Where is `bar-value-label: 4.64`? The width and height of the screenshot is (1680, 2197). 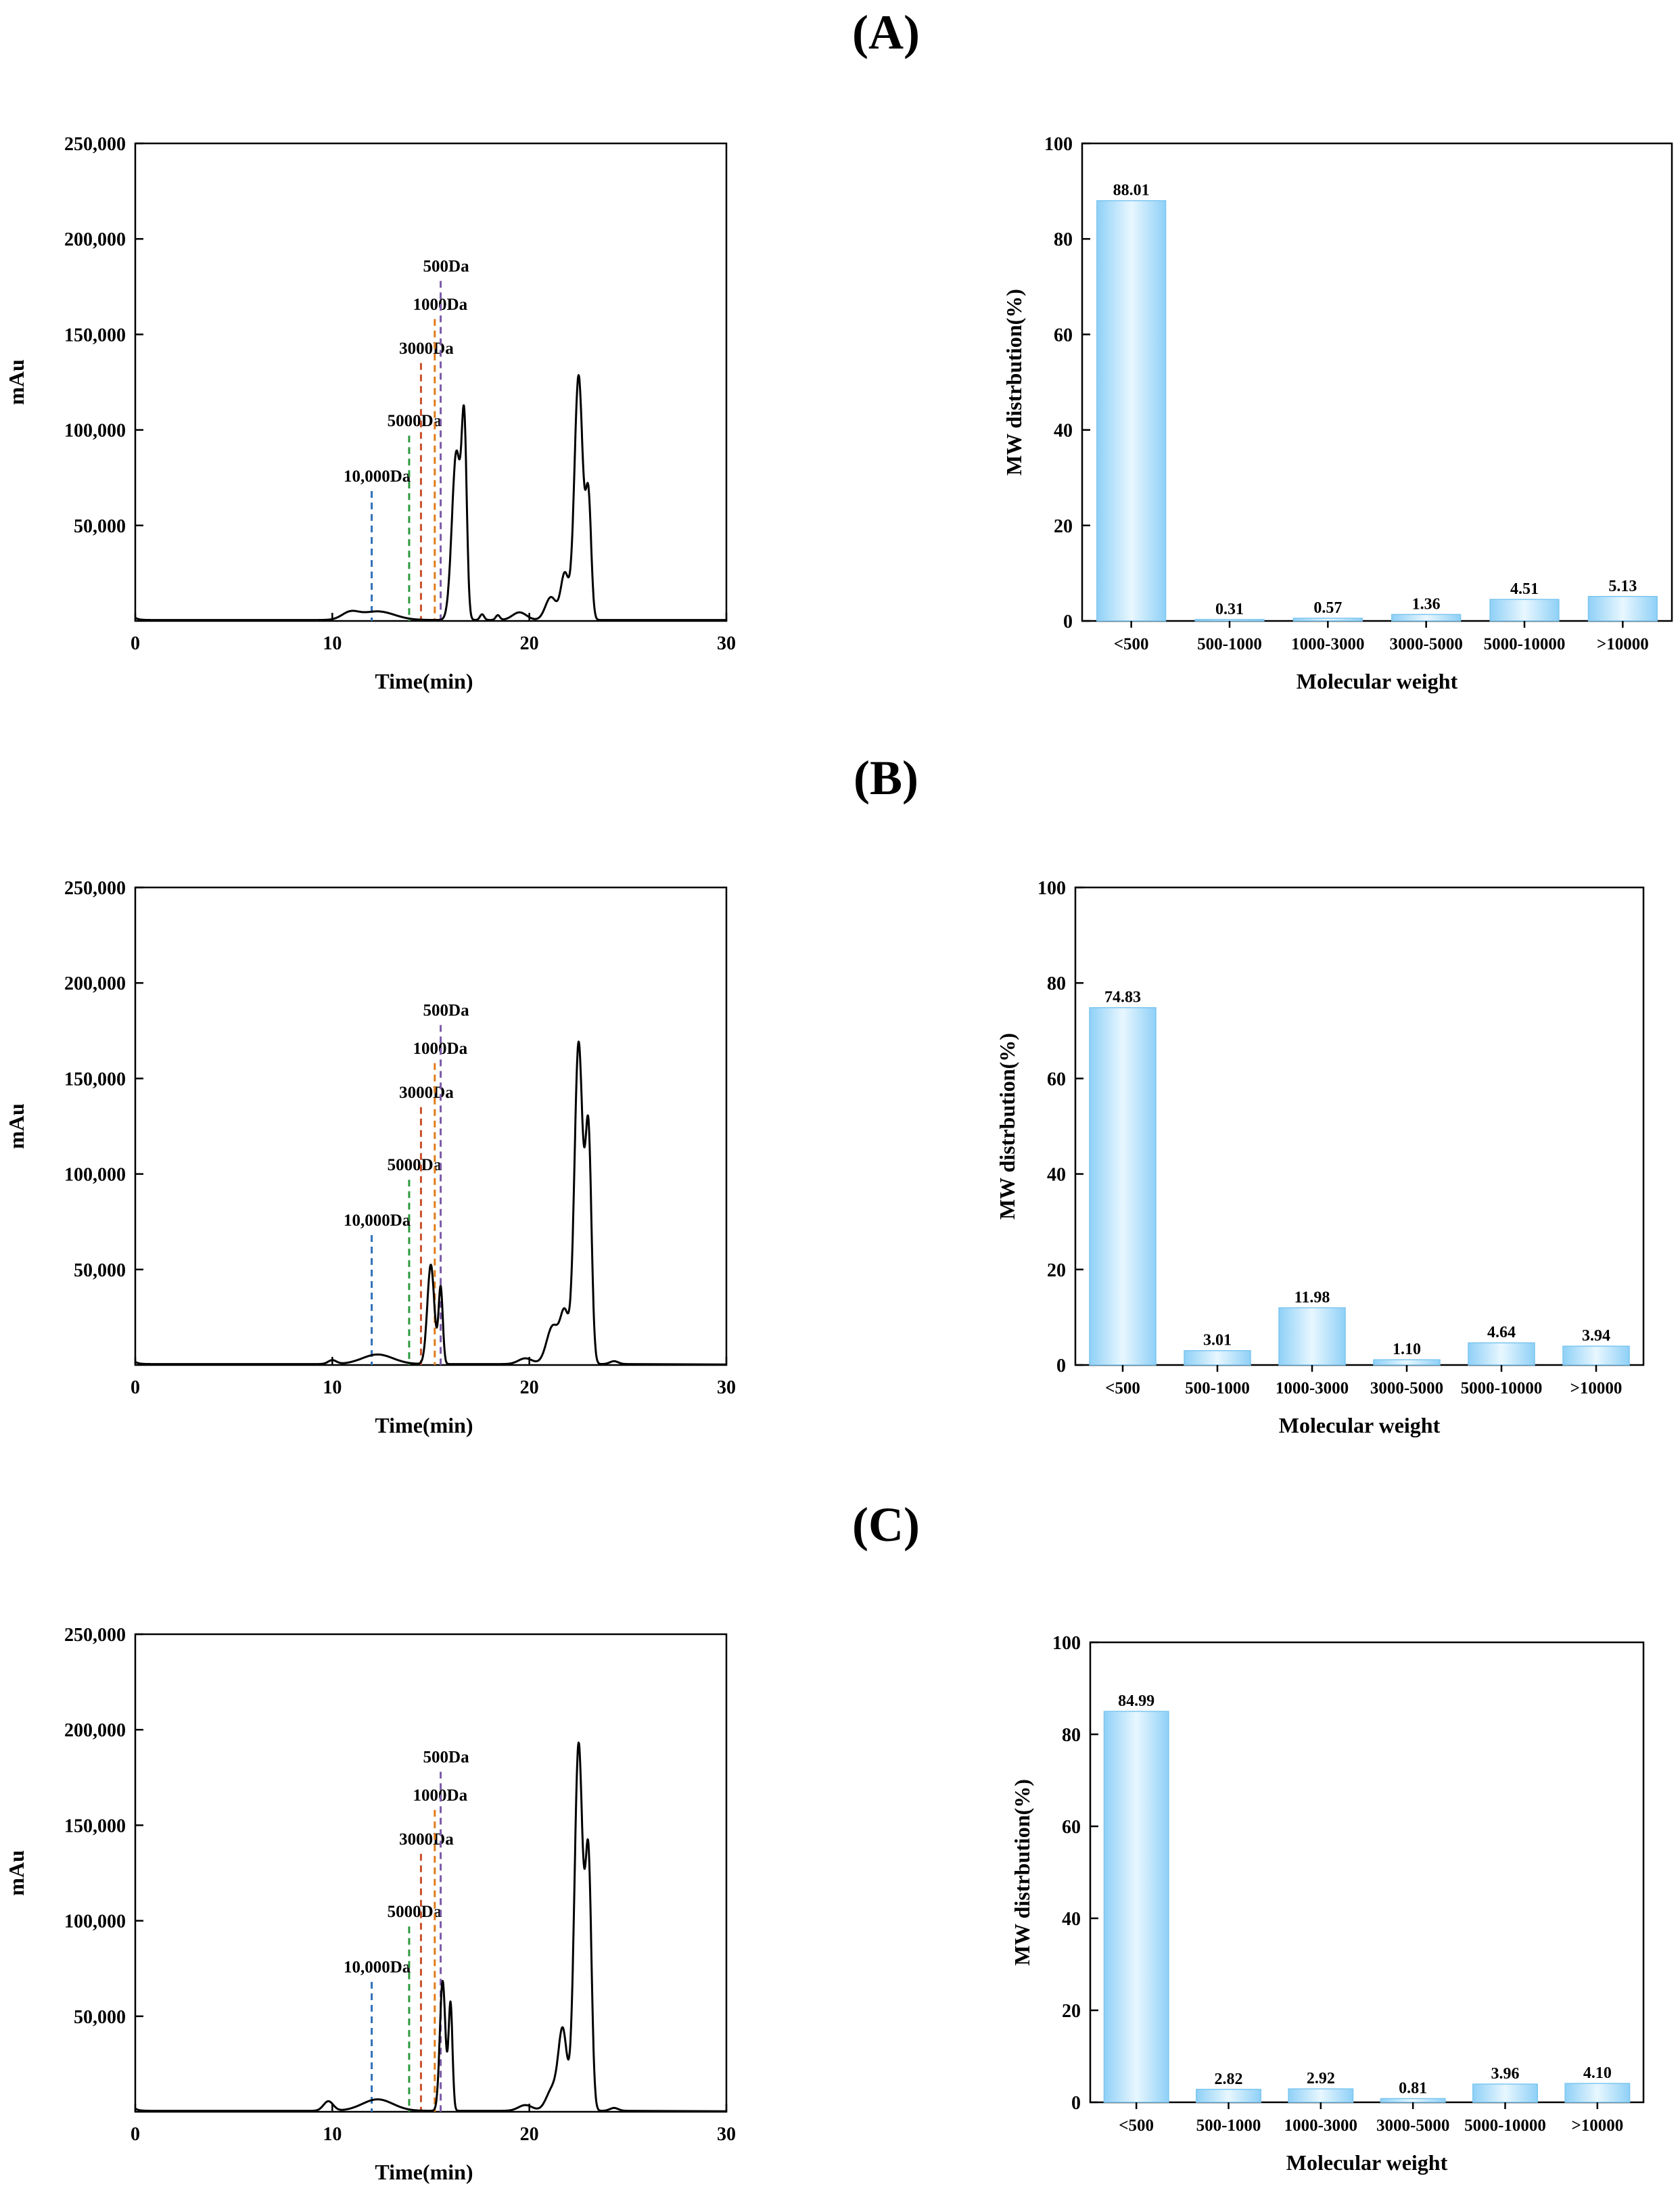 bar-value-label: 4.64 is located at coordinates (1502, 1332).